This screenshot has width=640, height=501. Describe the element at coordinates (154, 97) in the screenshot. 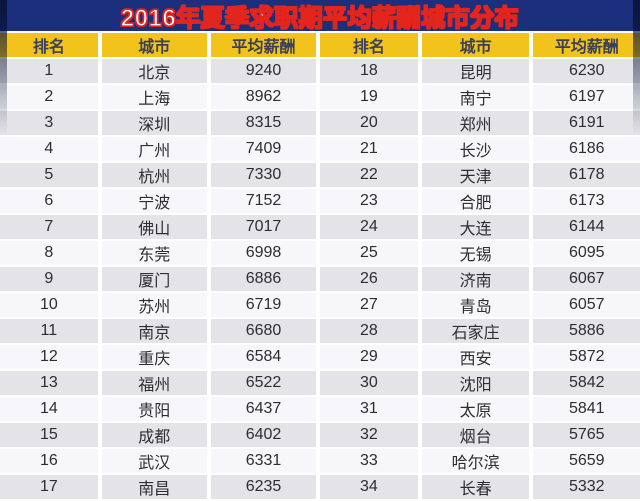

I see `city-cell: 上海` at that location.